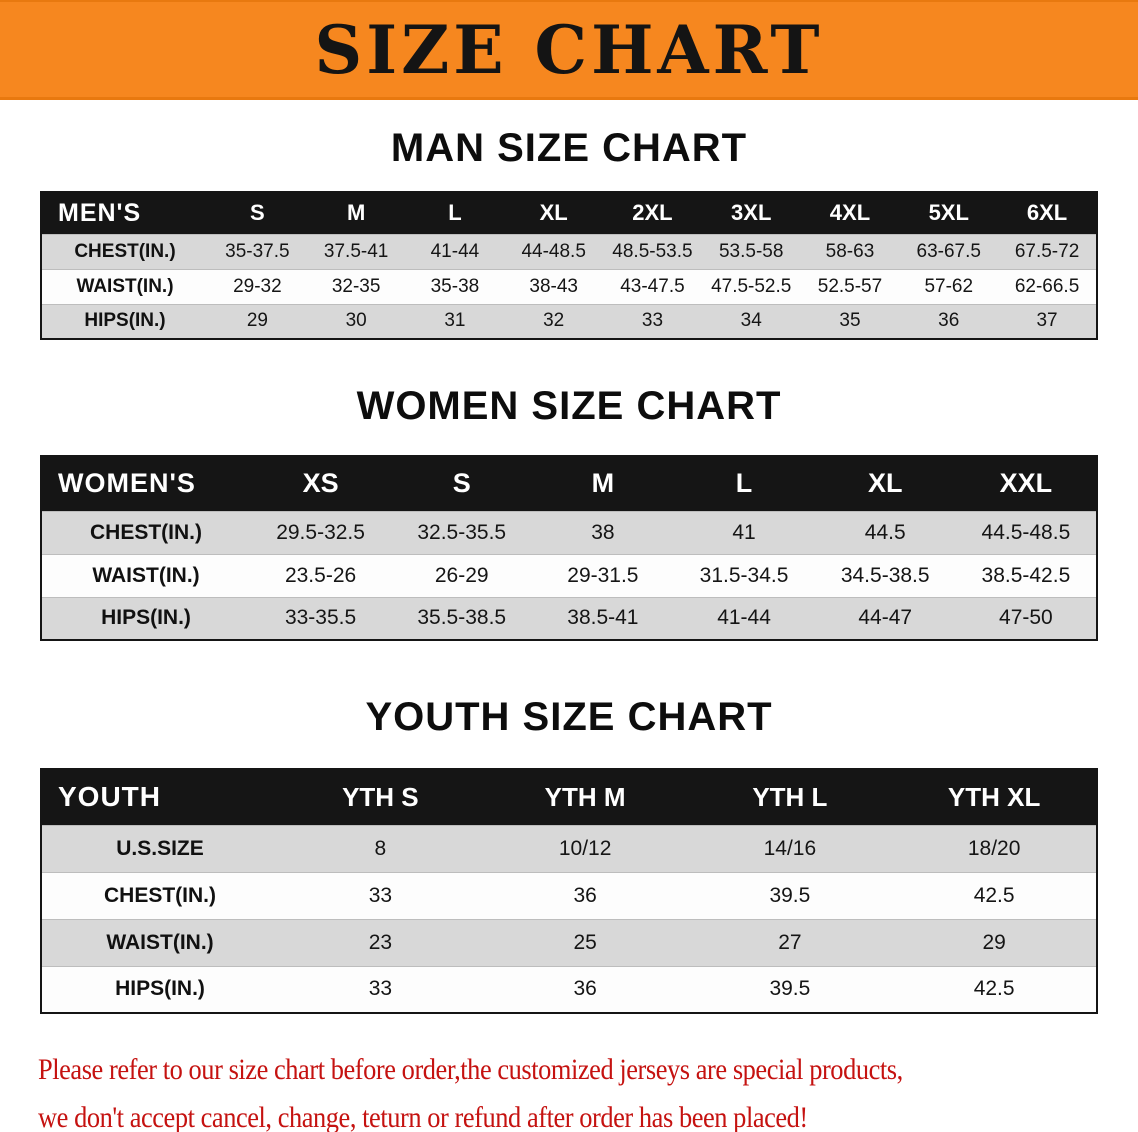 This screenshot has width=1138, height=1132. What do you see at coordinates (652, 286) in the screenshot?
I see `size-value-cell: 43-47.5` at bounding box center [652, 286].